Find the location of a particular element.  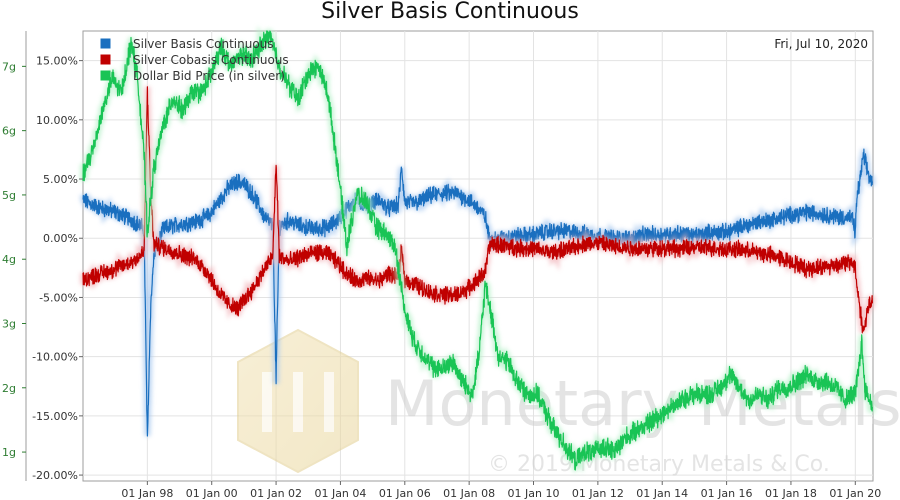

y-left-tick-label: -5.00% is located at coordinates (58, 297).